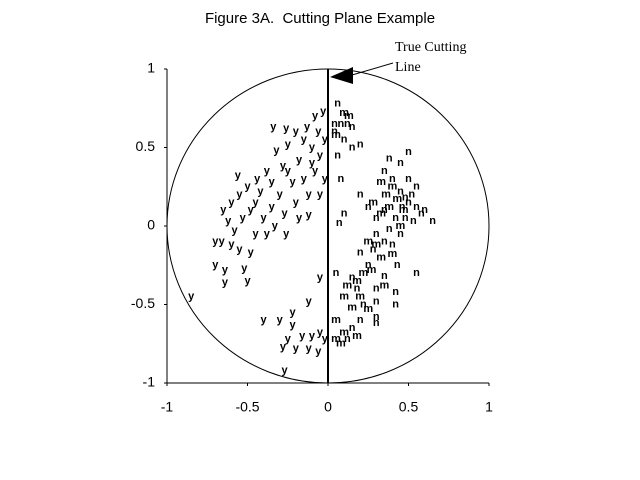 The width and height of the screenshot is (640, 480). What do you see at coordinates (149, 382) in the screenshot?
I see `y-tick-label: -1` at bounding box center [149, 382].